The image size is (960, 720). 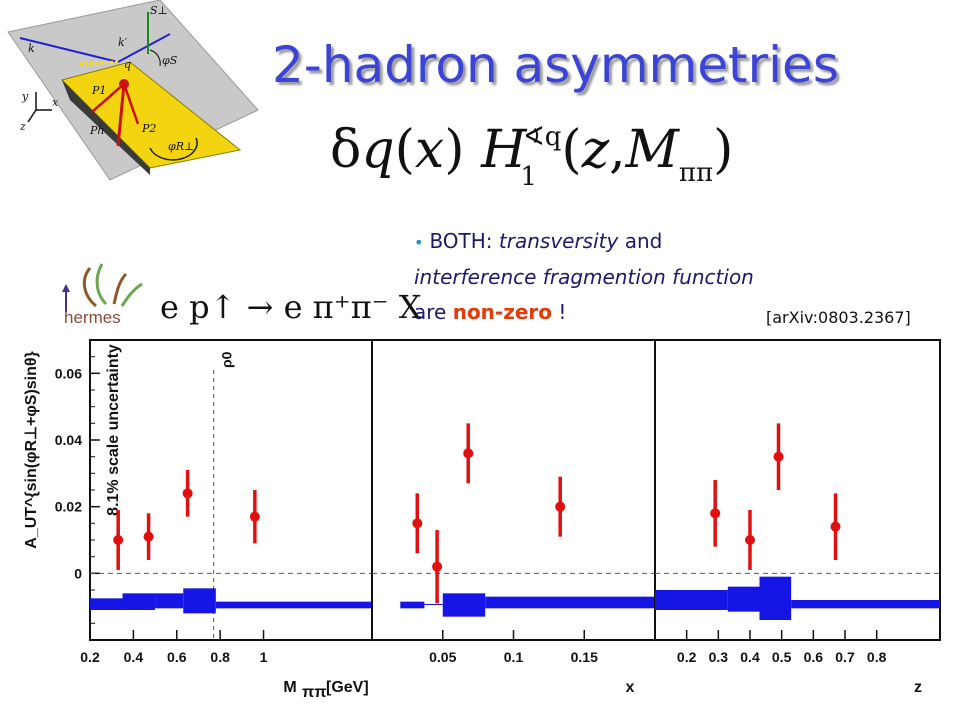 I want to click on x-axis-label: x, so click(x=630, y=687).